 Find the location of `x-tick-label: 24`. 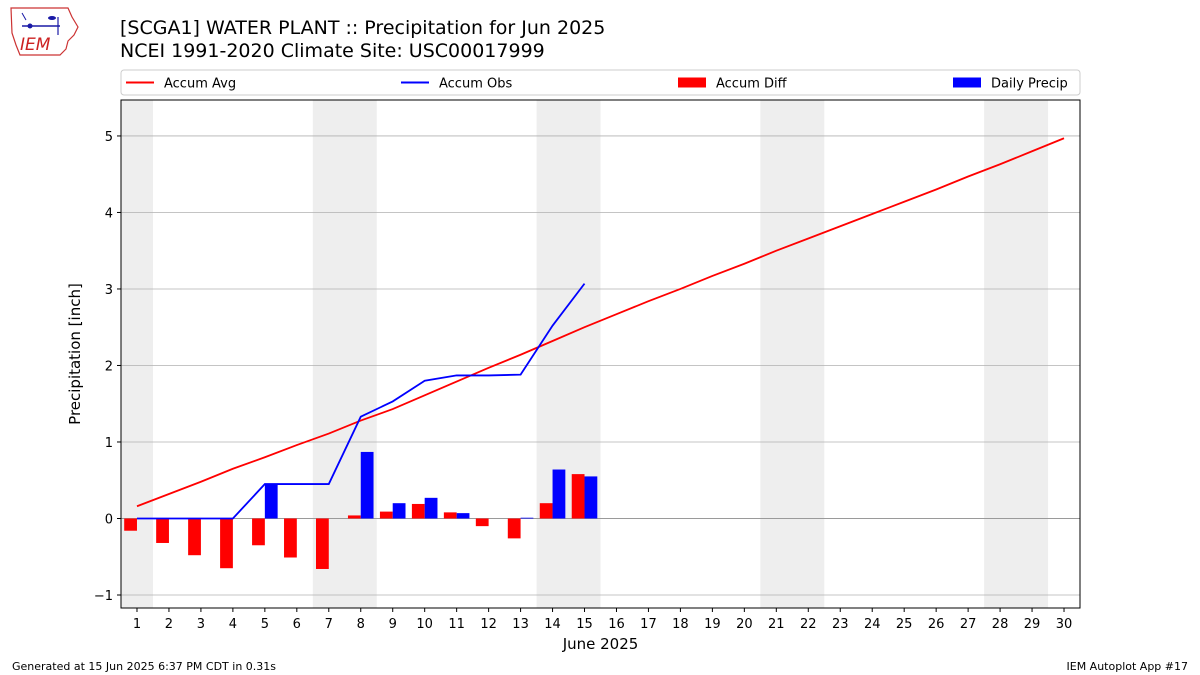

x-tick-label: 24 is located at coordinates (872, 624).